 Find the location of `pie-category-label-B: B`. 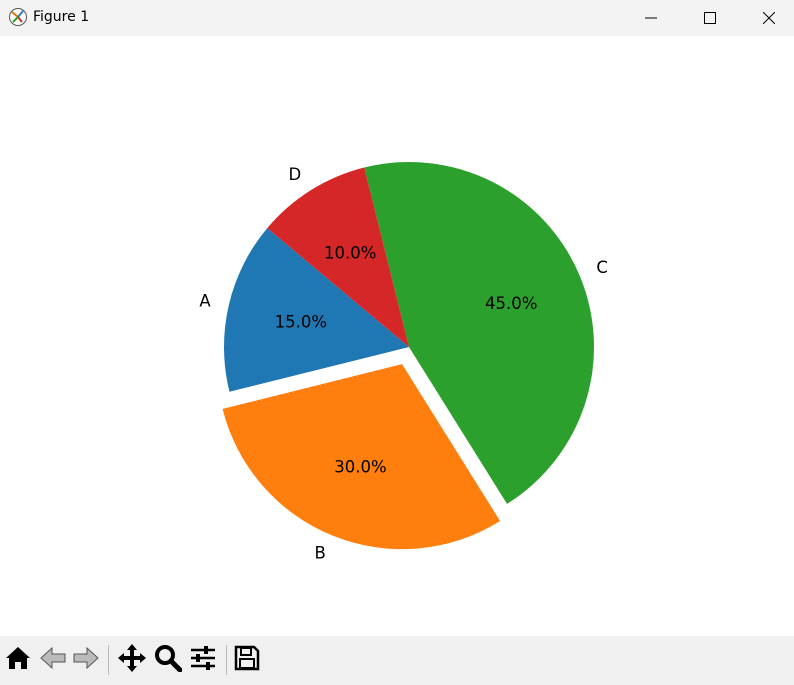

pie-category-label-B: B is located at coordinates (320, 552).